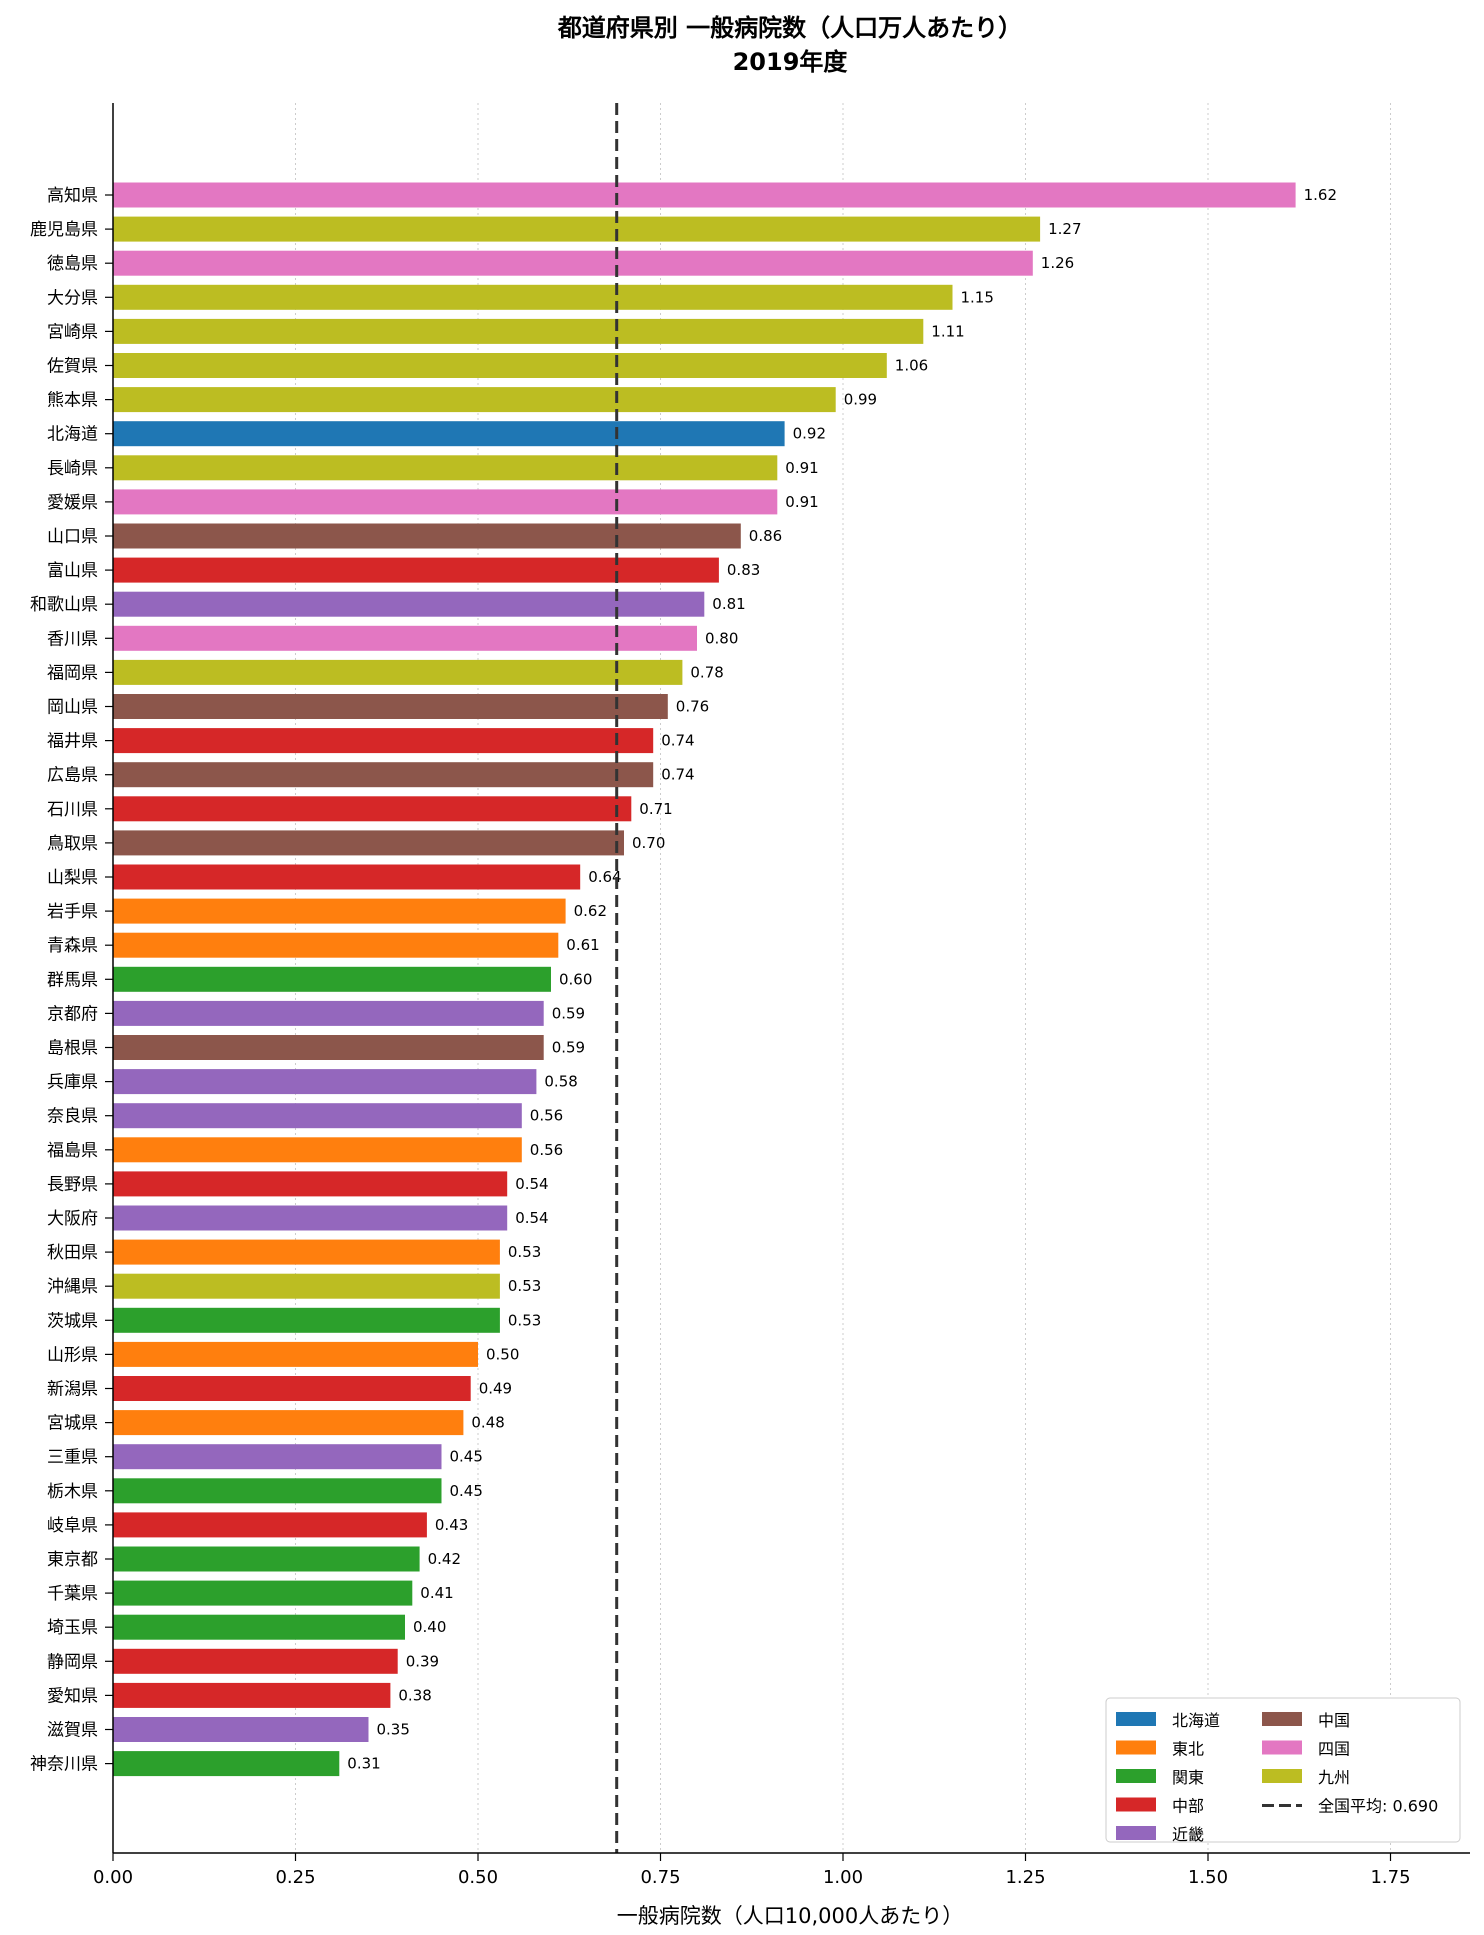 Image resolution: width=1484 pixels, height=1935 pixels. What do you see at coordinates (113, 1877) in the screenshot?
I see `x-tick-label: 0.00` at bounding box center [113, 1877].